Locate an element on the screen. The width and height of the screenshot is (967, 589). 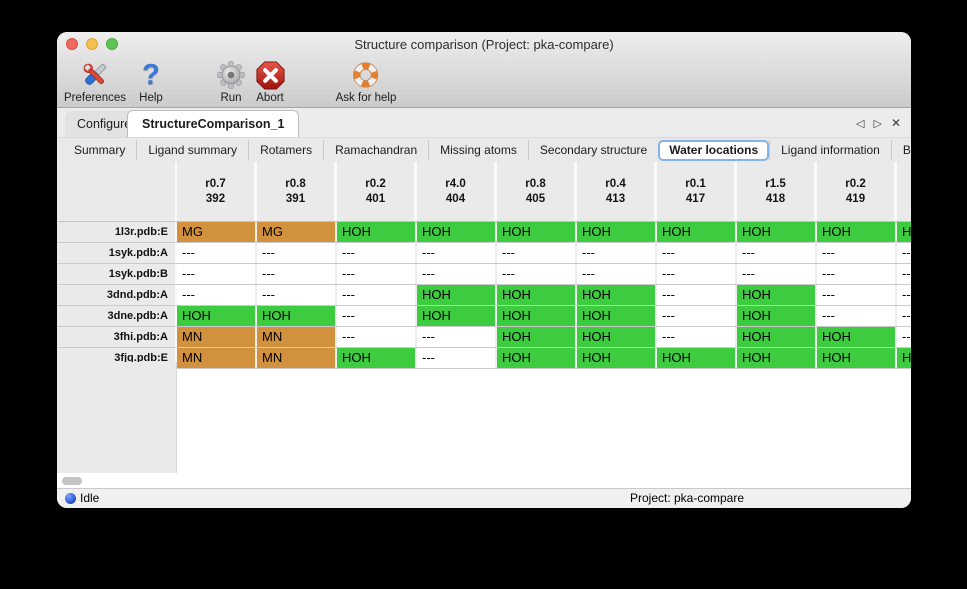
subtab-b-factors: B-factors is located at coordinates (900, 150).